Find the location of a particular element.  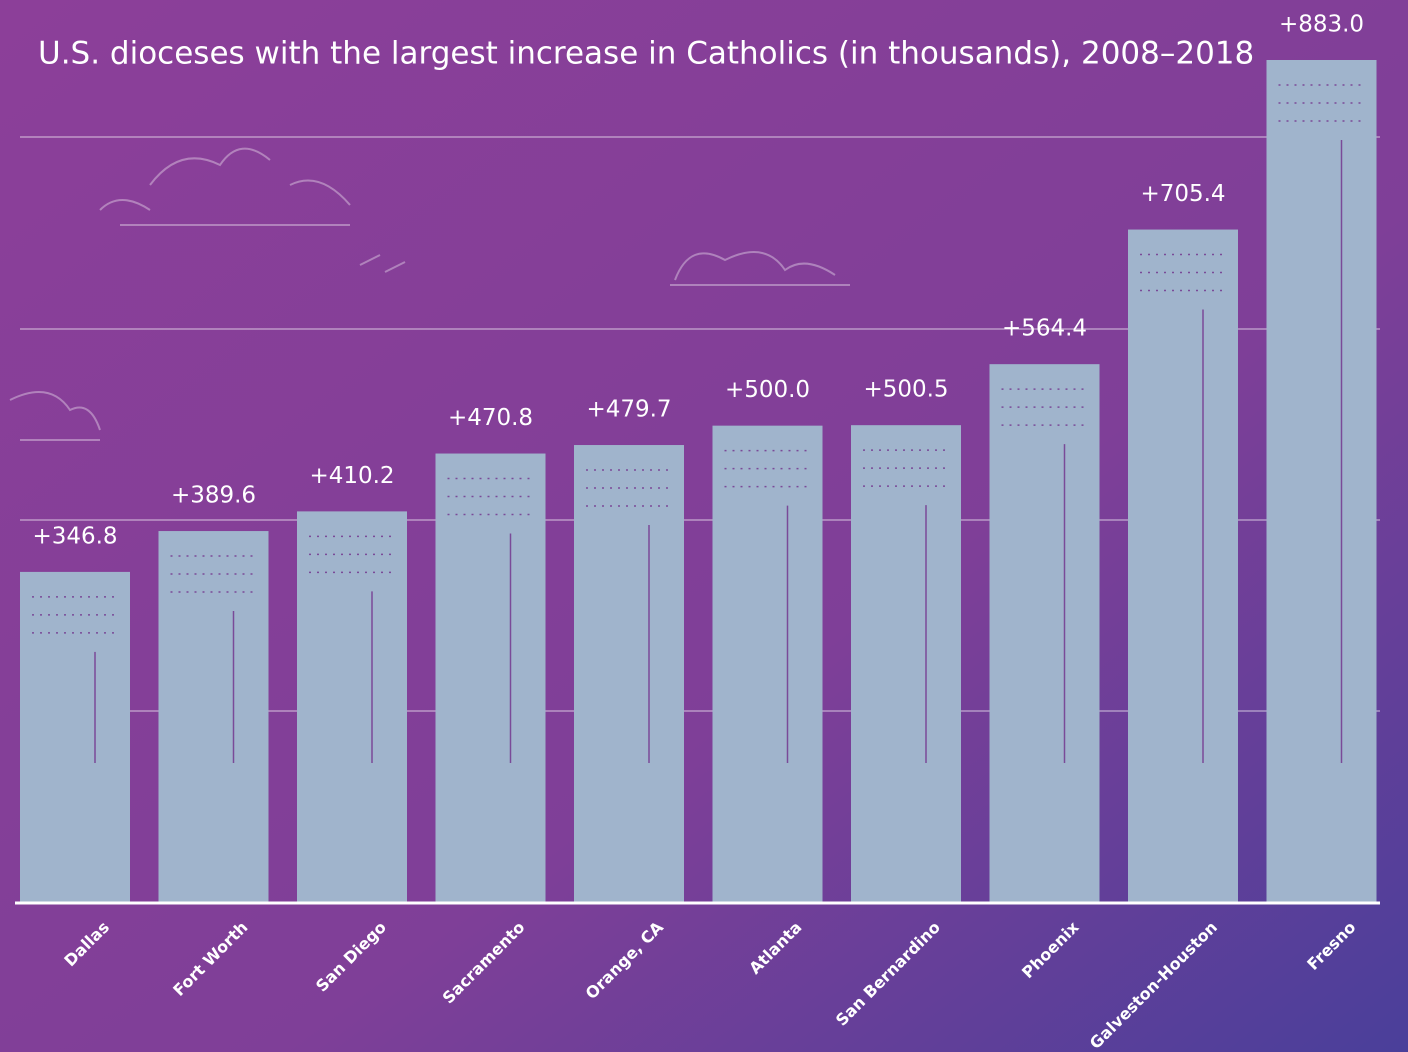

value-label: +705.4 is located at coordinates (1182, 194).